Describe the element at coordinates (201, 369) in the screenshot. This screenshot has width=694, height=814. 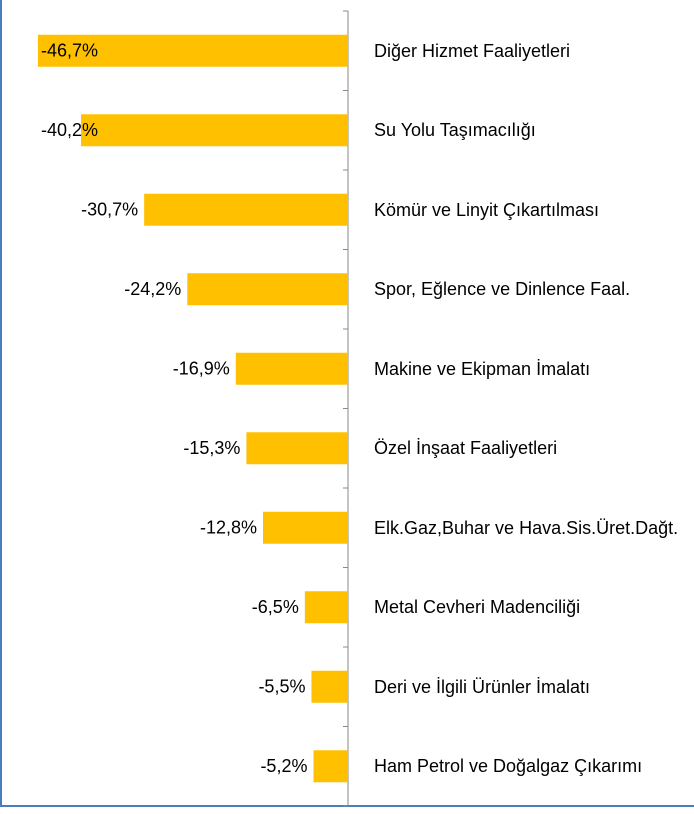
I see `data-label: -16,9%` at that location.